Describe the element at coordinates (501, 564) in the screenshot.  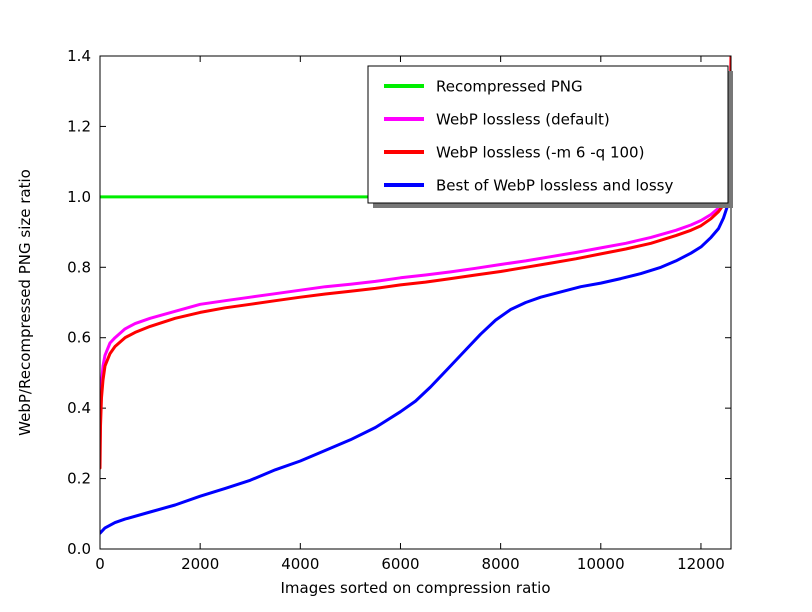
I see `x-tick-label: 8000` at that location.